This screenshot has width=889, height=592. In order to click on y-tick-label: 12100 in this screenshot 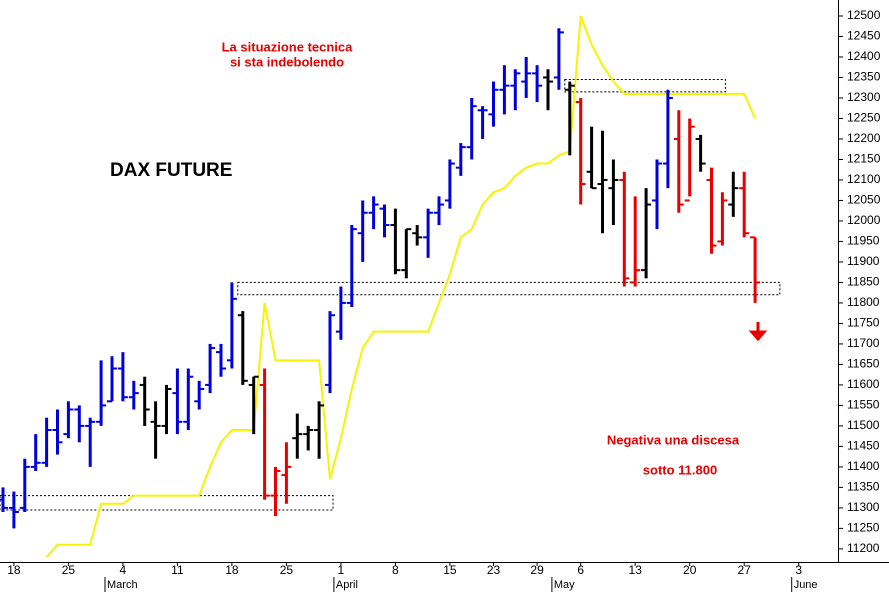, I will do `click(864, 179)`.